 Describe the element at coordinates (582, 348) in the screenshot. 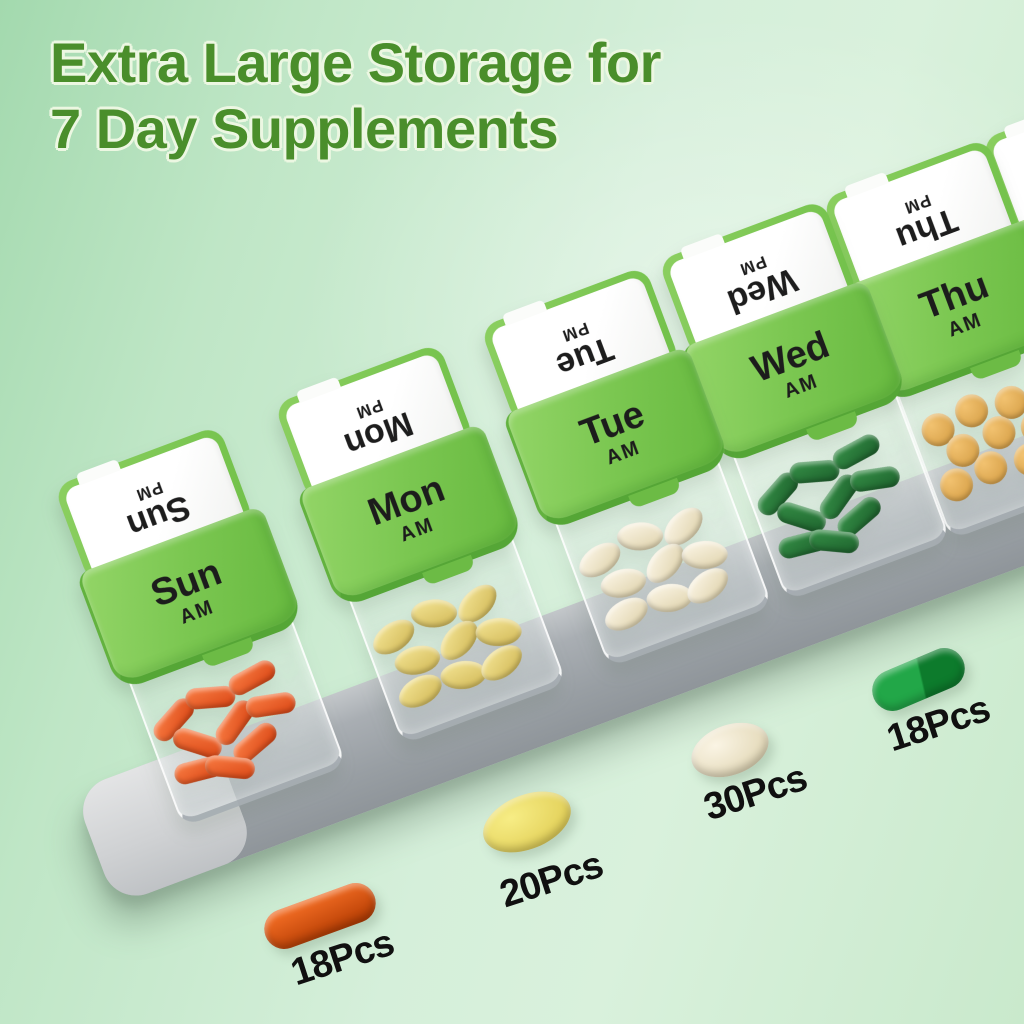

I see `pm-lid-text: Tue PM` at that location.